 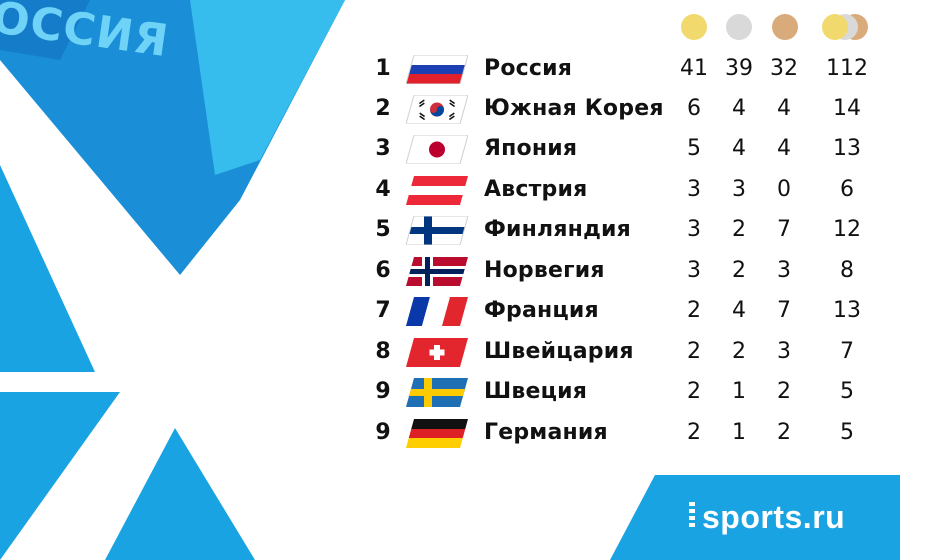 I want to click on norway-flag-icon, so click(x=437, y=271).